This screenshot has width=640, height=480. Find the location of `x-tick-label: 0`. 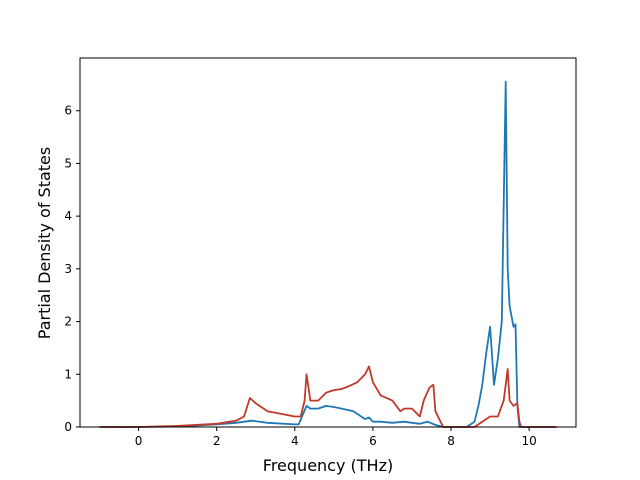

x-tick-label: 0 is located at coordinates (139, 441).